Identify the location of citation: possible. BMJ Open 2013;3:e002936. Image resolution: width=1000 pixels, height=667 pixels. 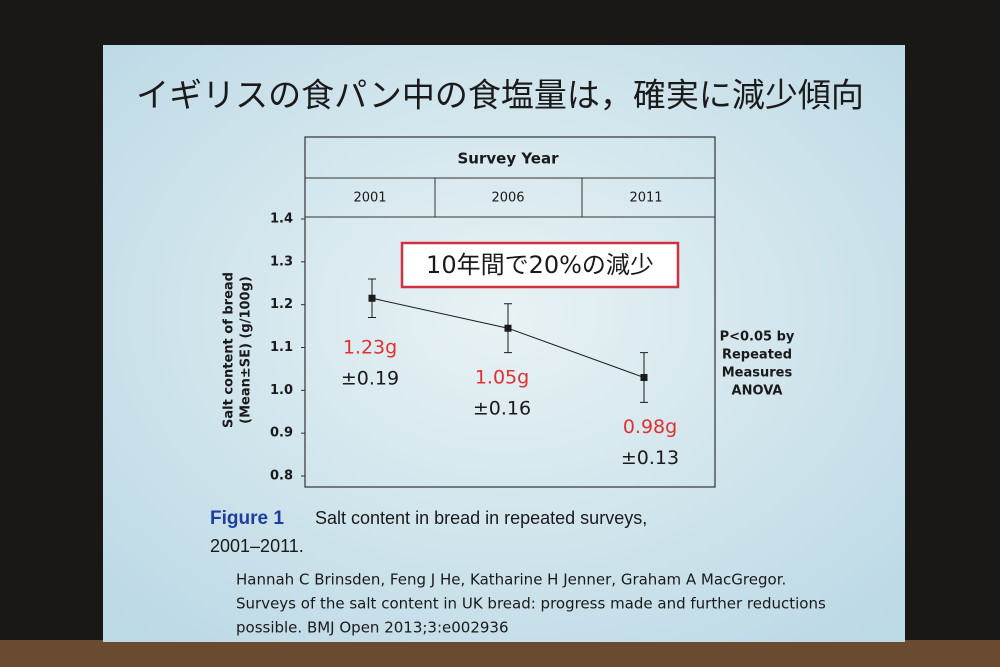
(372, 628).